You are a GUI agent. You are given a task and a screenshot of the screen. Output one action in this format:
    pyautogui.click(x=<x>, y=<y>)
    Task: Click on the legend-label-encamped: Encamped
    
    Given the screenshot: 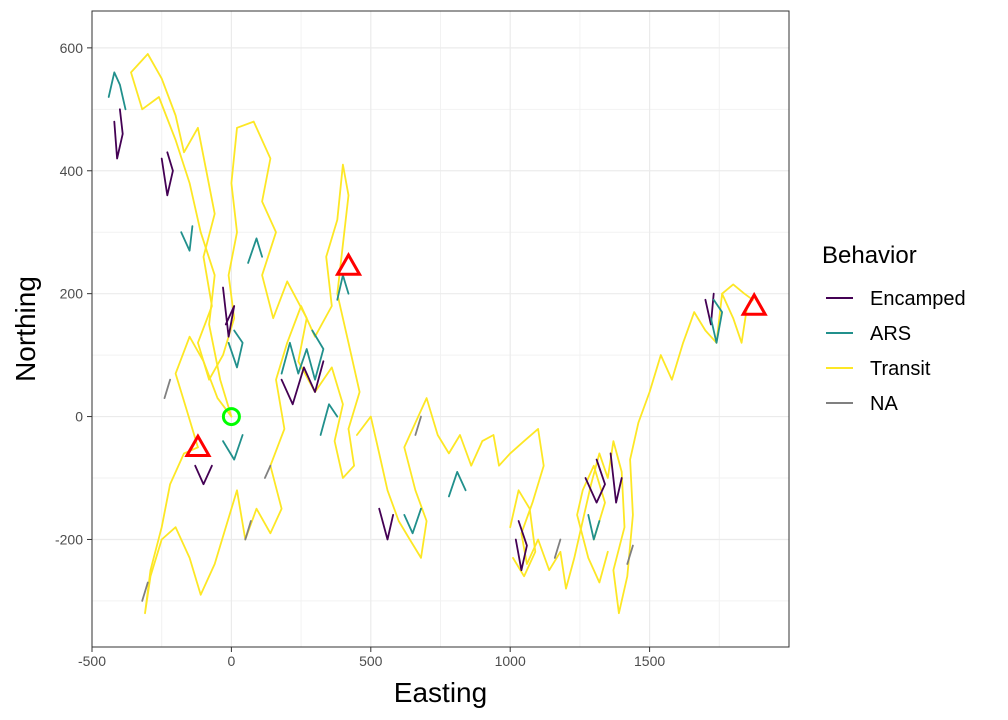 What is the action you would take?
    pyautogui.click(x=918, y=299)
    